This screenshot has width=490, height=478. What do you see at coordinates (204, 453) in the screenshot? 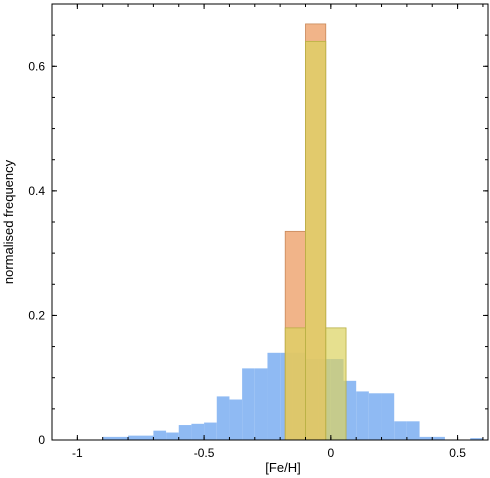
I see `x-tick-label-1: -0.5` at bounding box center [204, 453].